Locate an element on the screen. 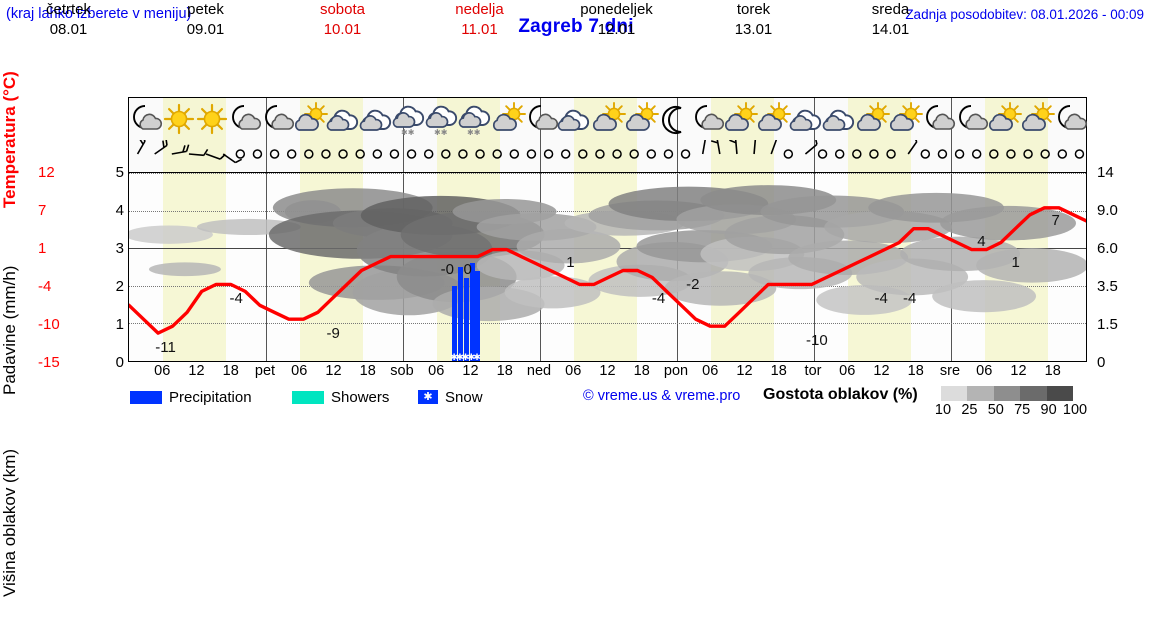 The image size is (1152, 620). day-header-2: petek 09.01 is located at coordinates (205, 22).